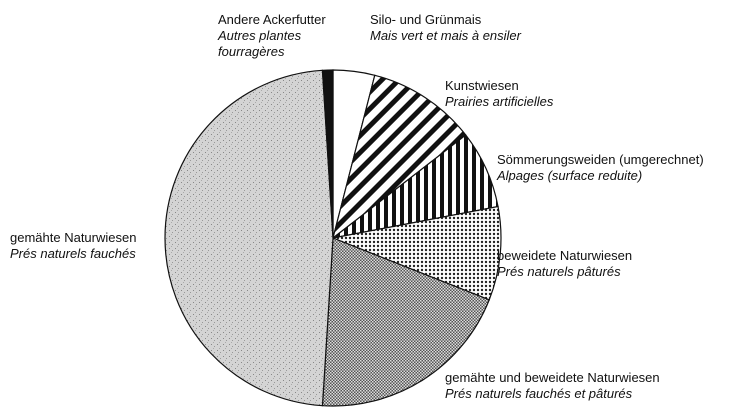  I want to click on label-de: Silo- und Grünmais, so click(426, 19).